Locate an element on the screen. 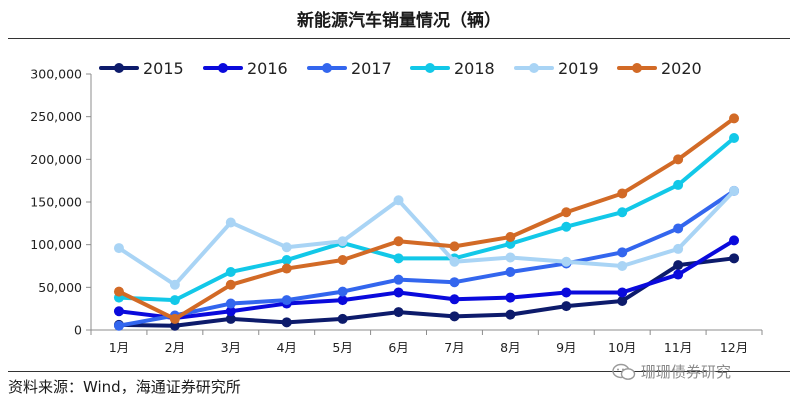  page-title: 新能源汽车销量情况（辆） is located at coordinates (399, 21).